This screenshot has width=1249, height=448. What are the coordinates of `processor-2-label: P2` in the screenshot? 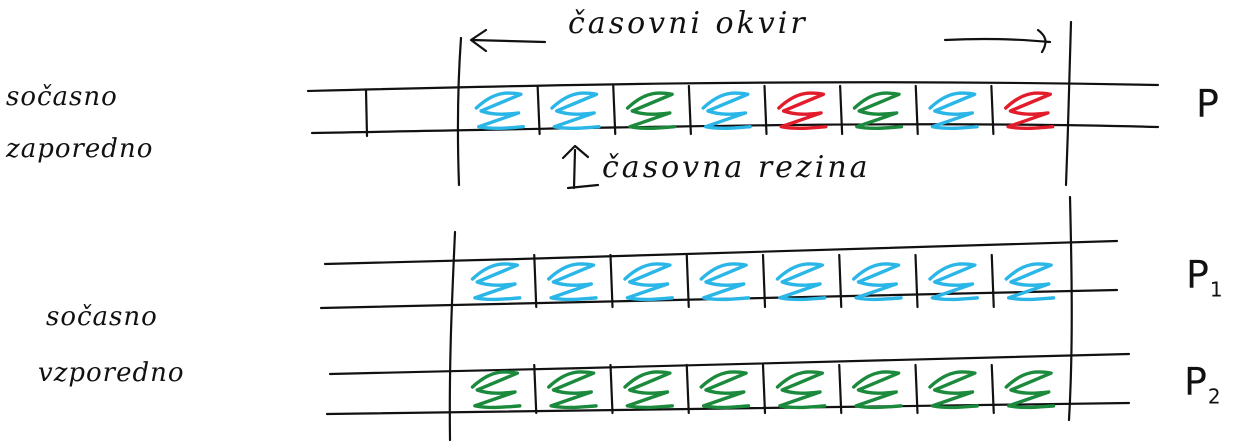 It's located at (1203, 384).